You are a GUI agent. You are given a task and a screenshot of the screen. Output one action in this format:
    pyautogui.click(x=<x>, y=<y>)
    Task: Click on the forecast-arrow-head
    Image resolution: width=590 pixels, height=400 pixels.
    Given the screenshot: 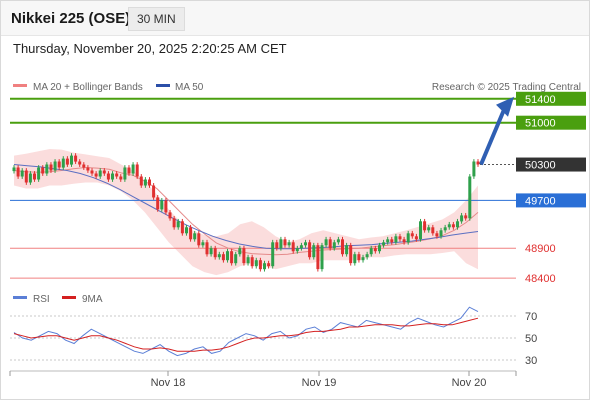 What is the action you would take?
    pyautogui.click(x=505, y=106)
    